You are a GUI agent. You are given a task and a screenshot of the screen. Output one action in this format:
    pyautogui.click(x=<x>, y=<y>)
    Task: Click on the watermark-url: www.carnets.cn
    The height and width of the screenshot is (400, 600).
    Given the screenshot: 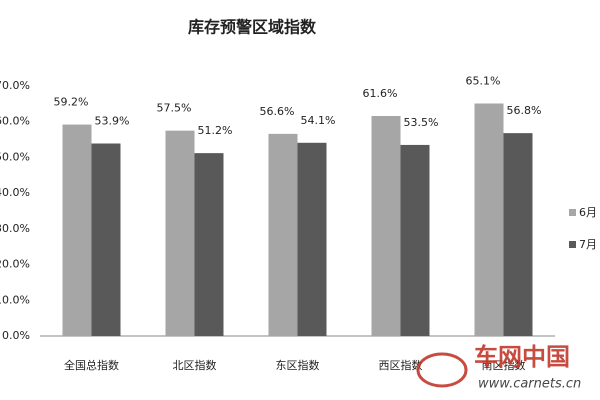 What is the action you would take?
    pyautogui.click(x=529, y=384)
    